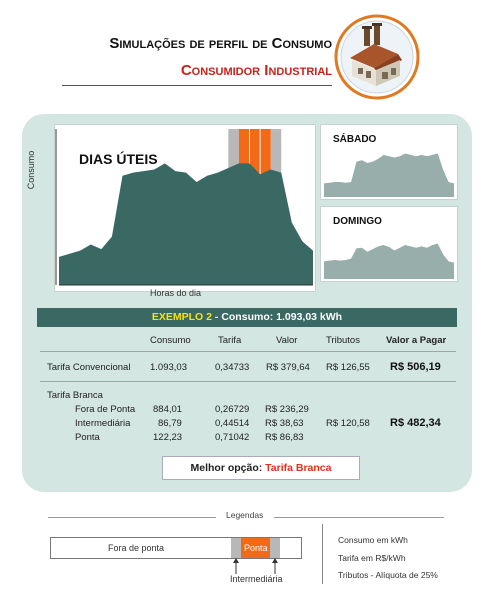  I want to click on sunday-chart-title: DOMINGO, so click(357, 221).